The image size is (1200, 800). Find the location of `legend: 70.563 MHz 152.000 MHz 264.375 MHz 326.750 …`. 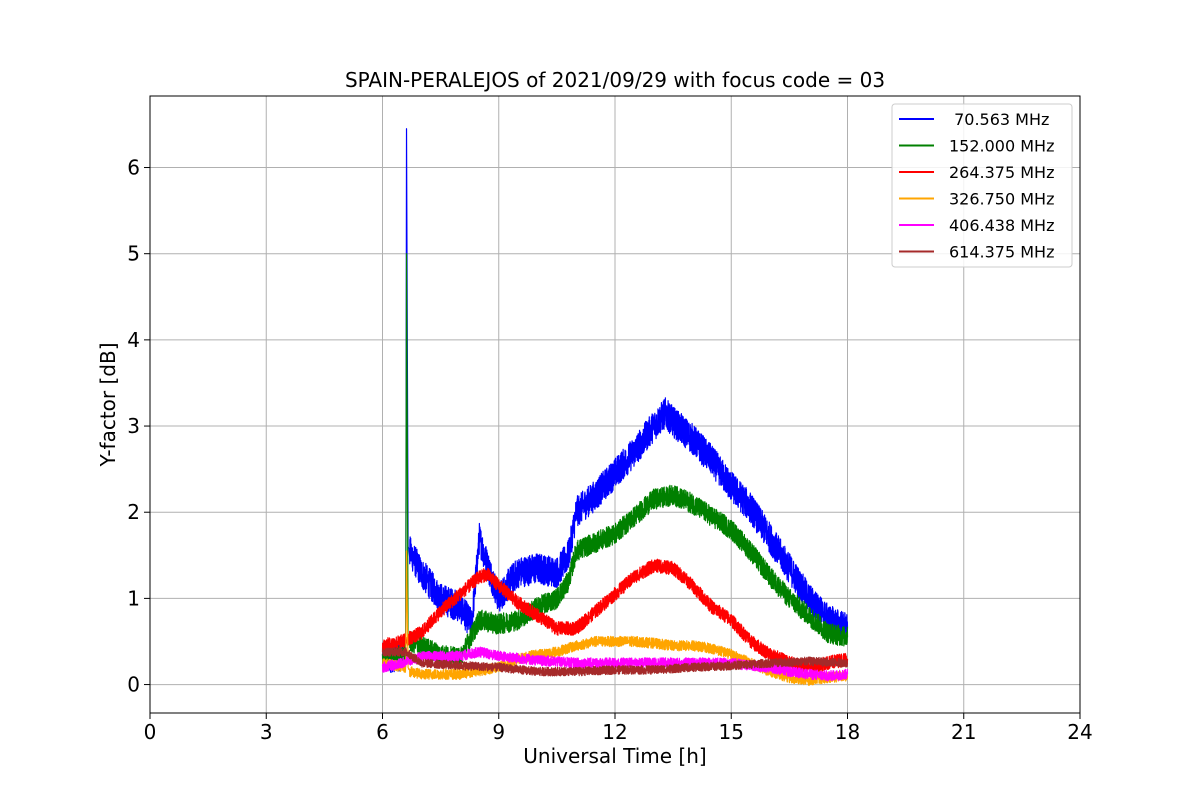

legend: 70.563 MHz 152.000 MHz 264.375 MHz 326.750 … is located at coordinates (982, 185).